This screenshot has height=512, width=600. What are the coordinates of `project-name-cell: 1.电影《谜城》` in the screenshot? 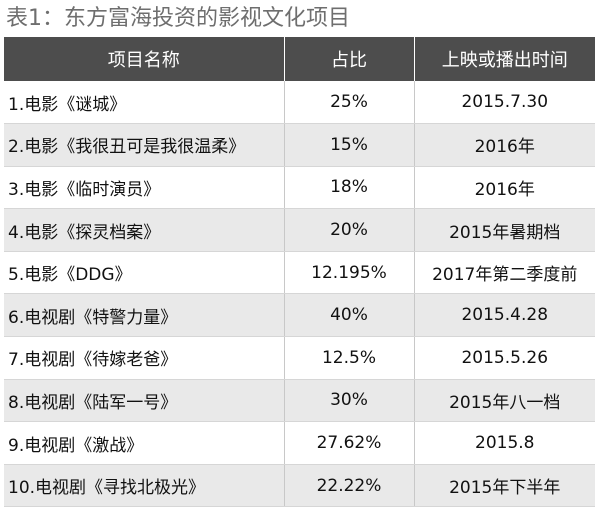 It's located at (144, 103).